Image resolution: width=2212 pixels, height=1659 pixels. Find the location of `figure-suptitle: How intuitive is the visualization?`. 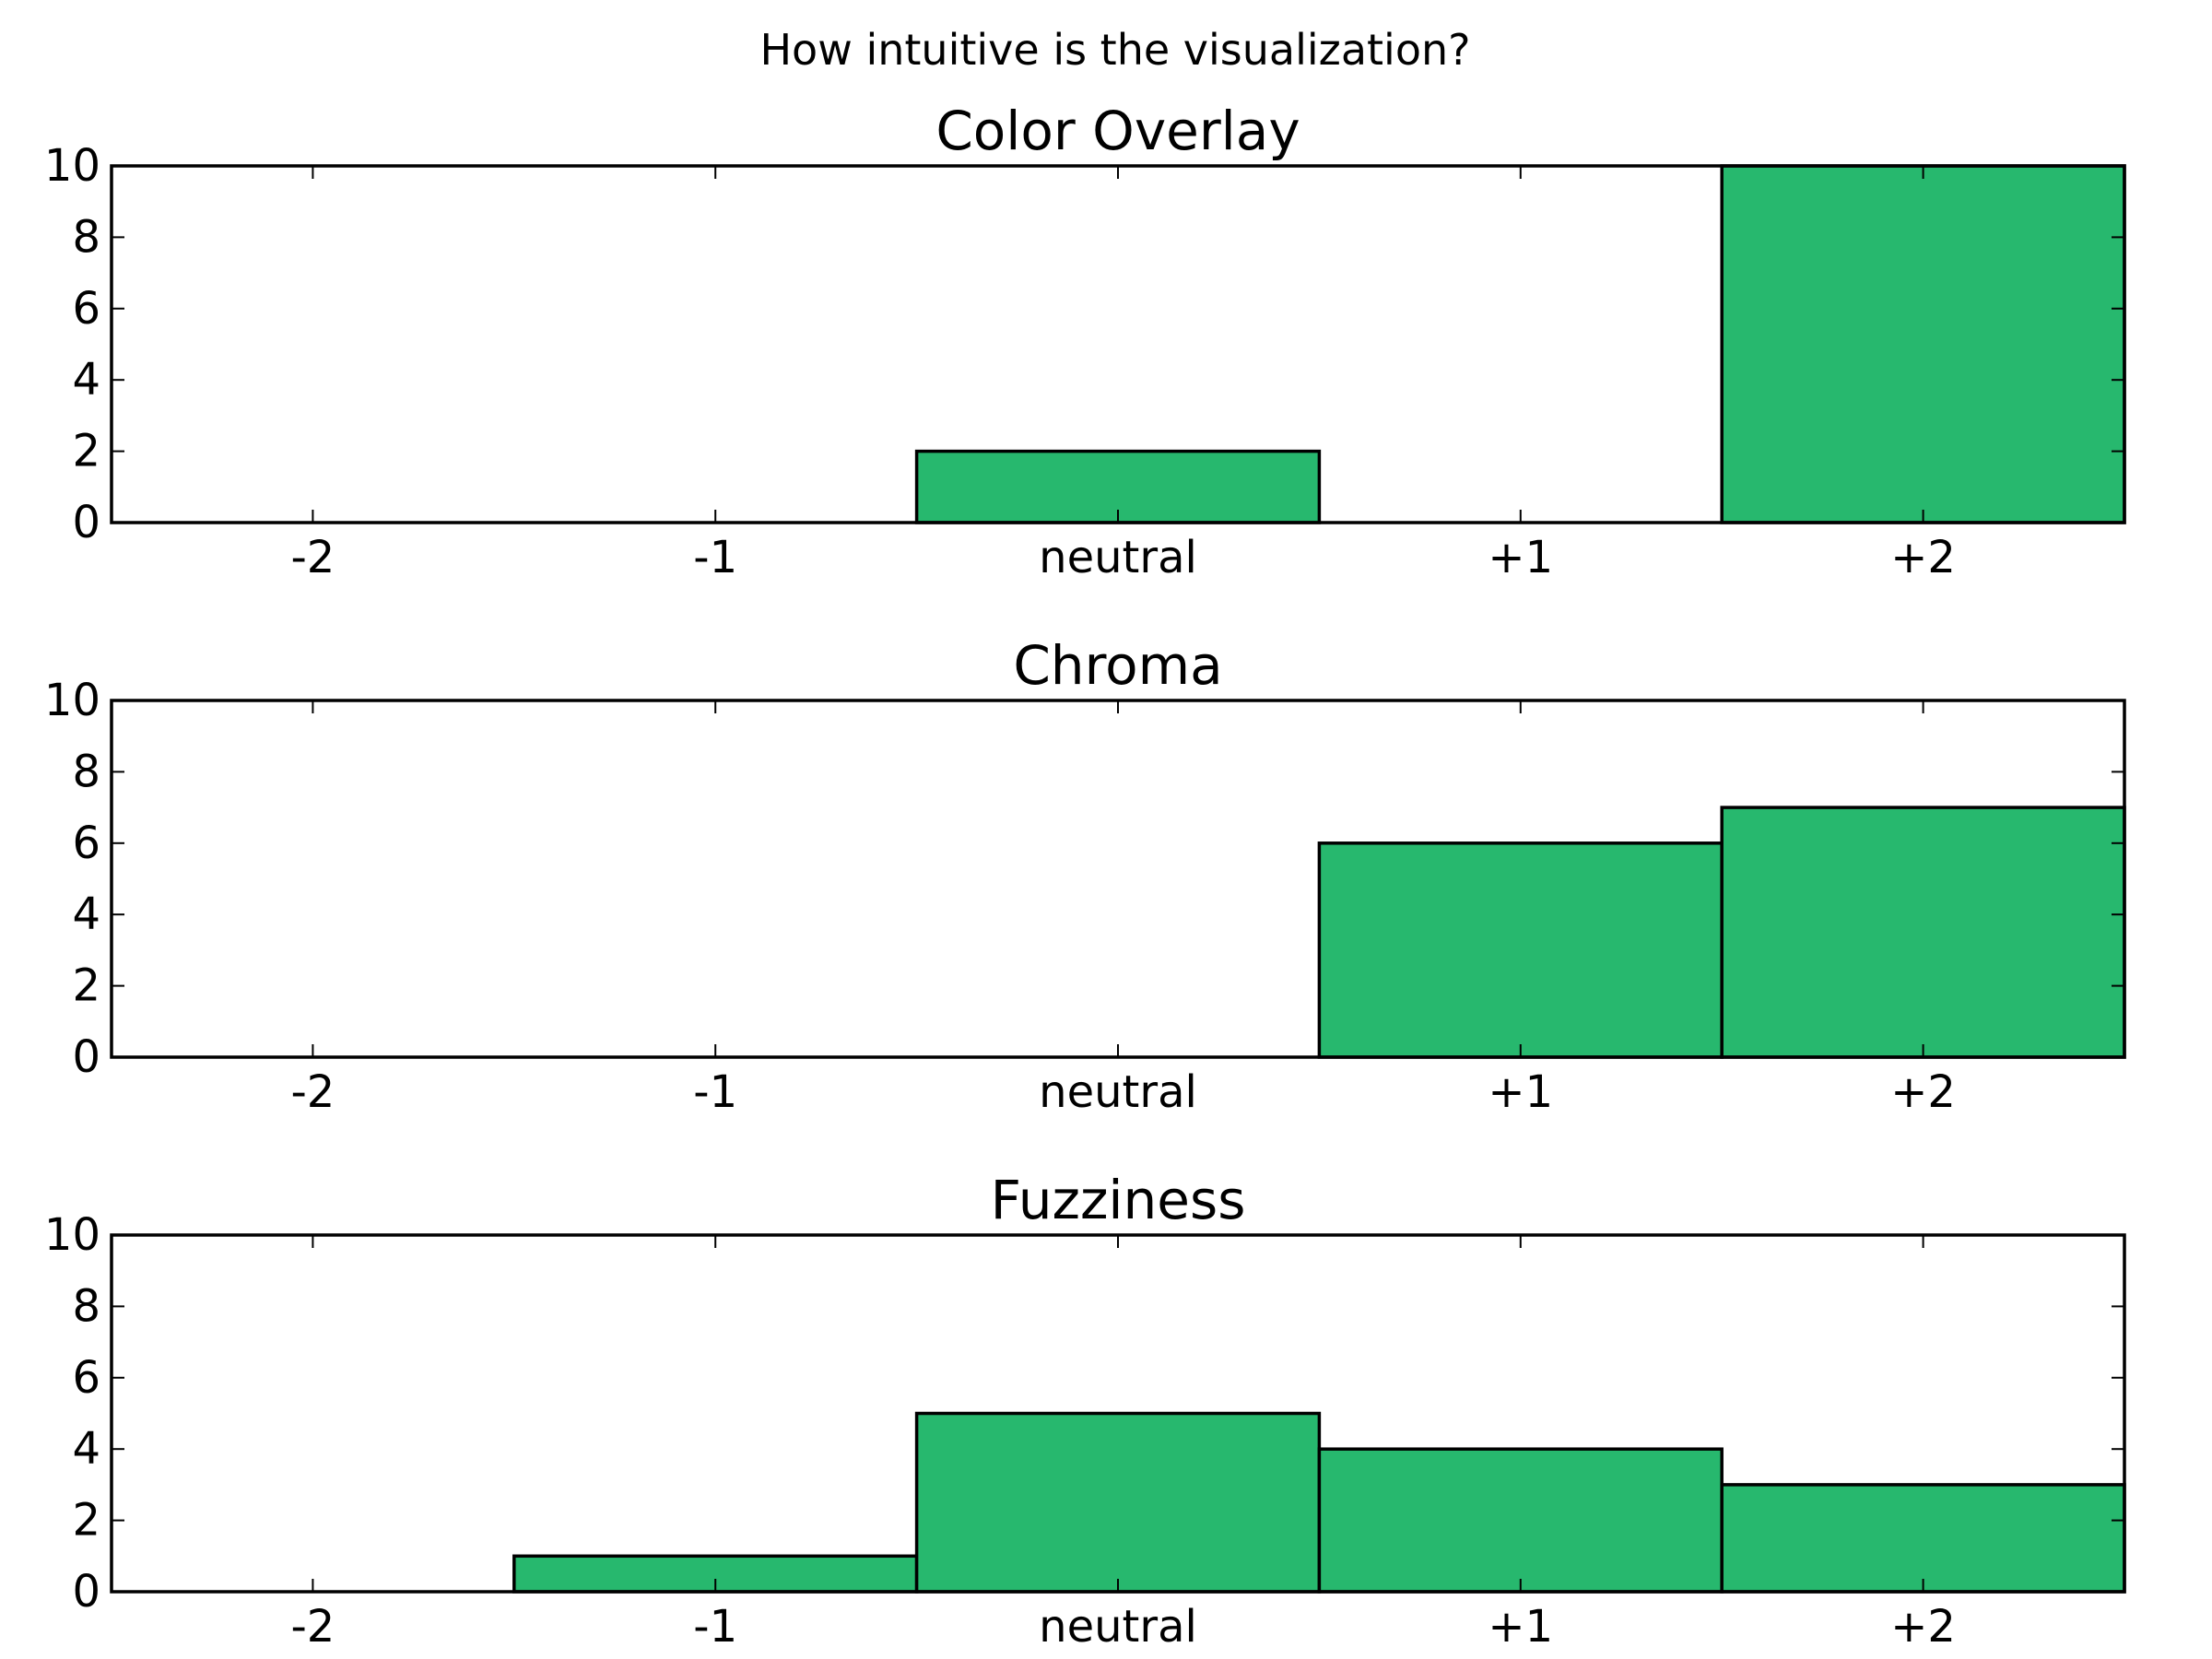

figure-suptitle: How intuitive is the visualization? is located at coordinates (1114, 50).